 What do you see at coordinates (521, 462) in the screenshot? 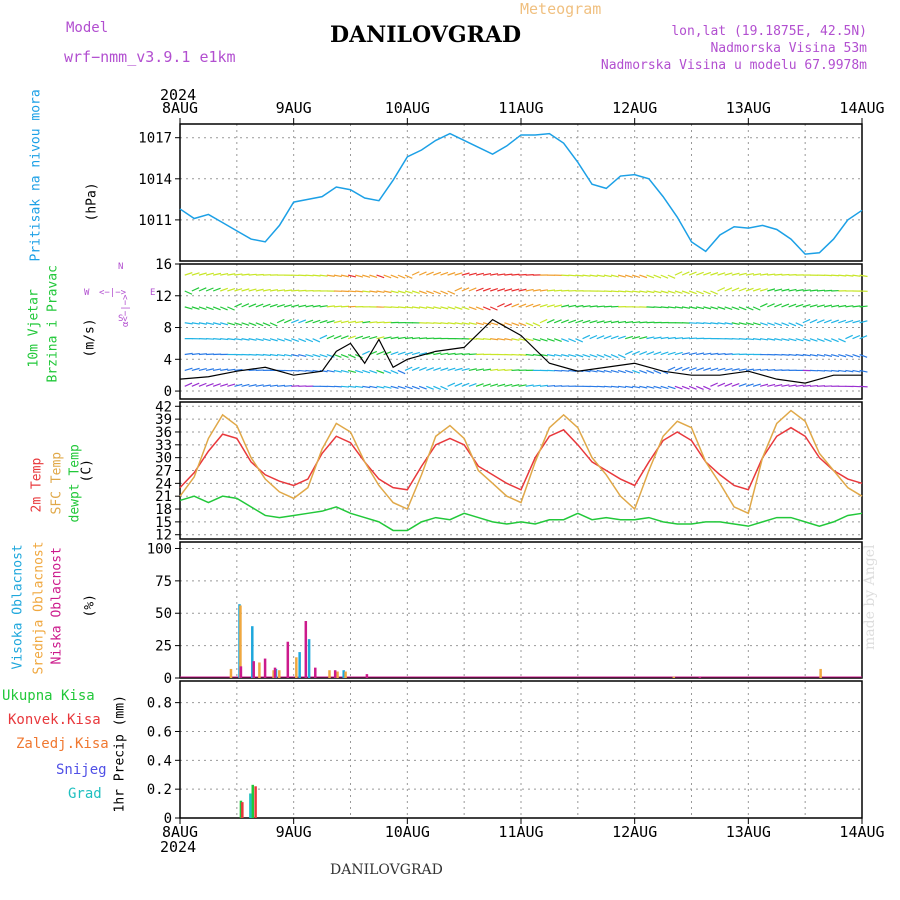
I see `sfc-temp-line` at bounding box center [521, 462].